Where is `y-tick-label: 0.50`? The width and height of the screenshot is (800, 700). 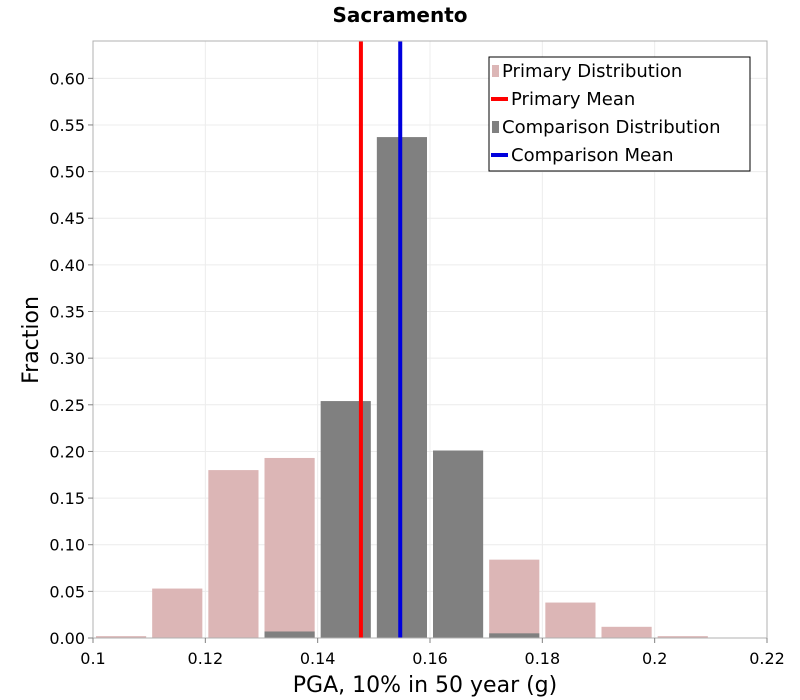 y-tick-label: 0.50 is located at coordinates (67, 172).